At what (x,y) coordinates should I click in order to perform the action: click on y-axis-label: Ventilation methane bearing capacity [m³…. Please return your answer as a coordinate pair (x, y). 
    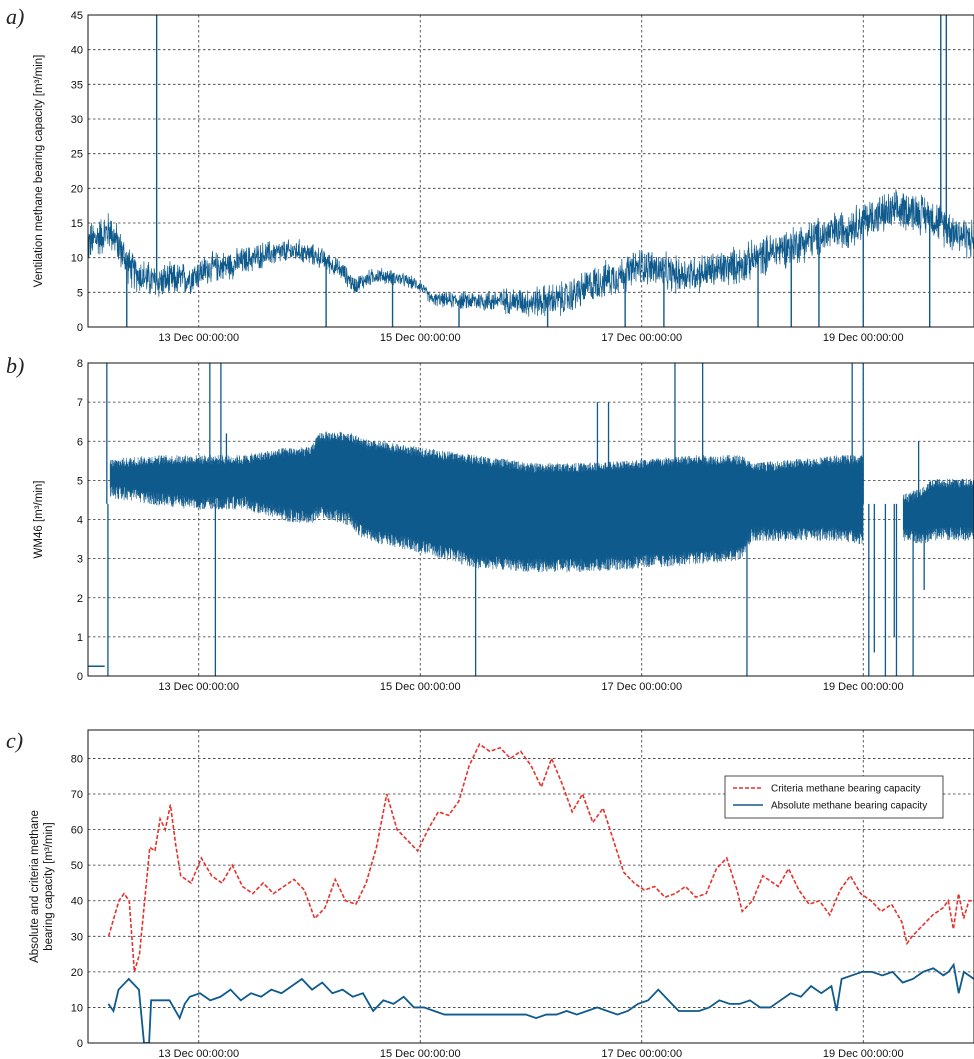
    Looking at the image, I should click on (39, 171).